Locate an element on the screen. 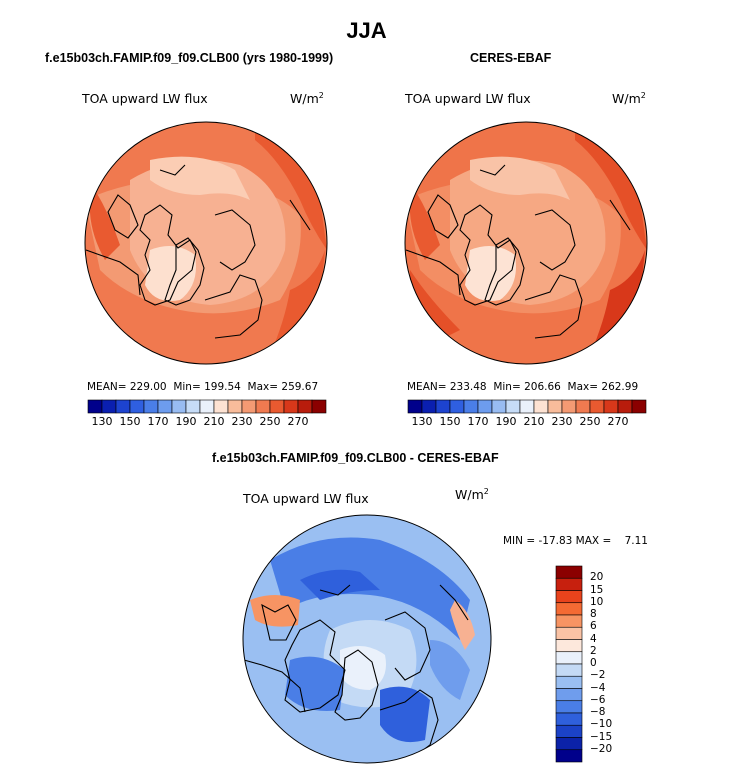  model-colorbar-tick-label: 150 is located at coordinates (130, 421).